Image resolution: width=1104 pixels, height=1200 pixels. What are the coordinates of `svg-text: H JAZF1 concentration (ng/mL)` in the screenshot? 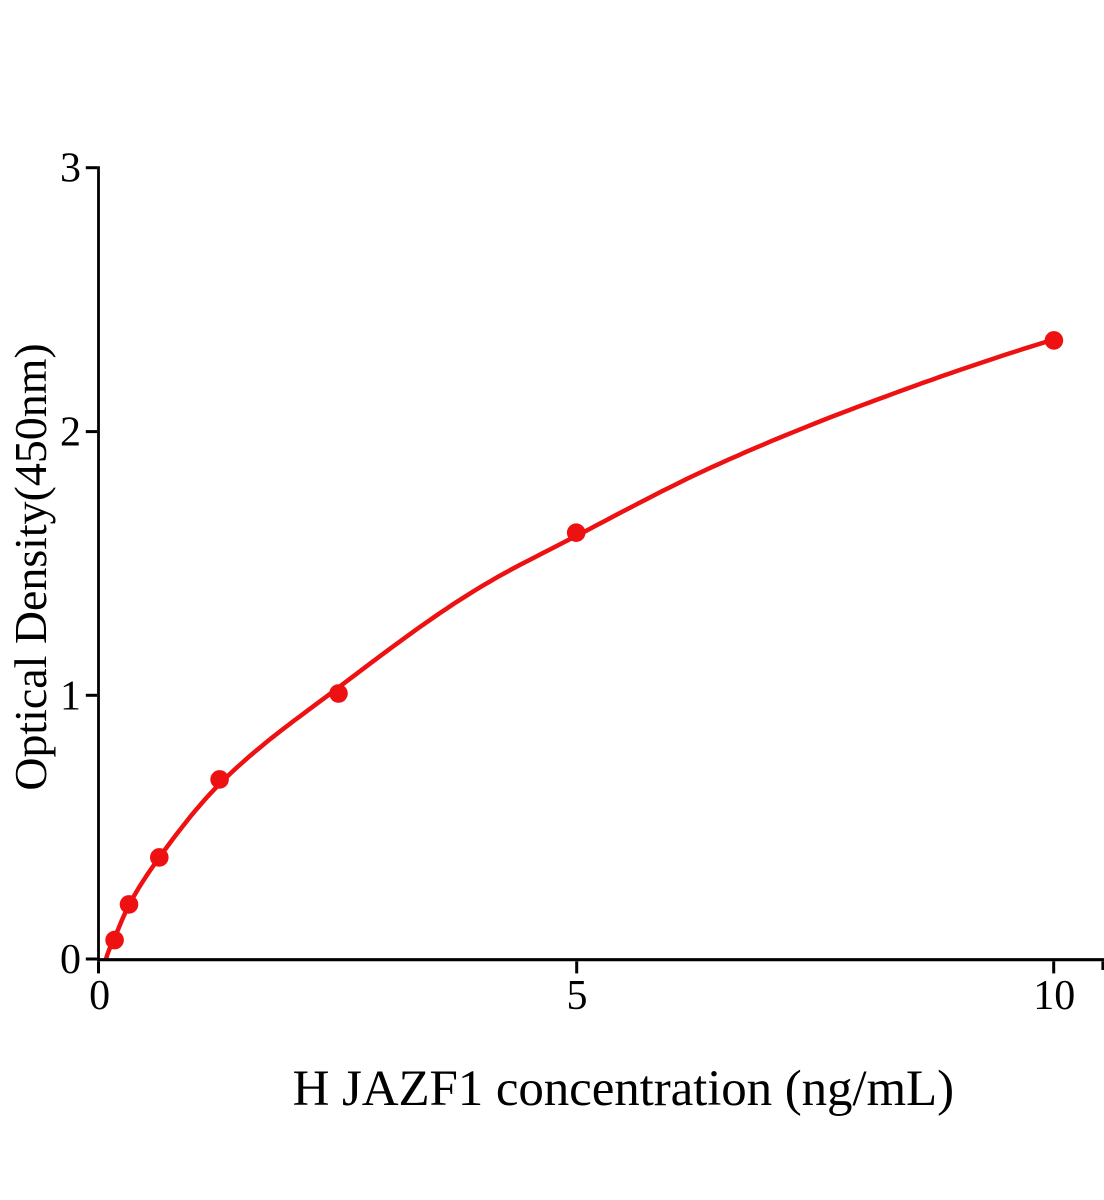 It's located at (623, 1089).